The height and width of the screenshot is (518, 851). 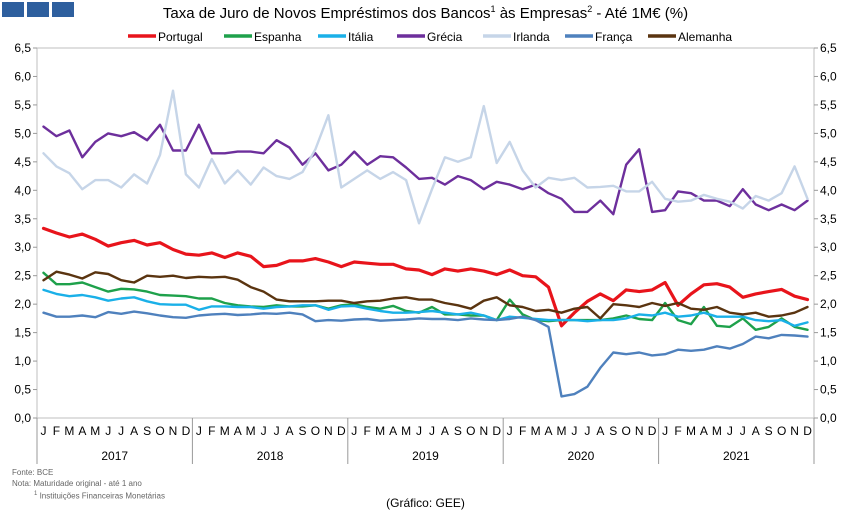 I want to click on legend-label: Itália, so click(x=361, y=37).